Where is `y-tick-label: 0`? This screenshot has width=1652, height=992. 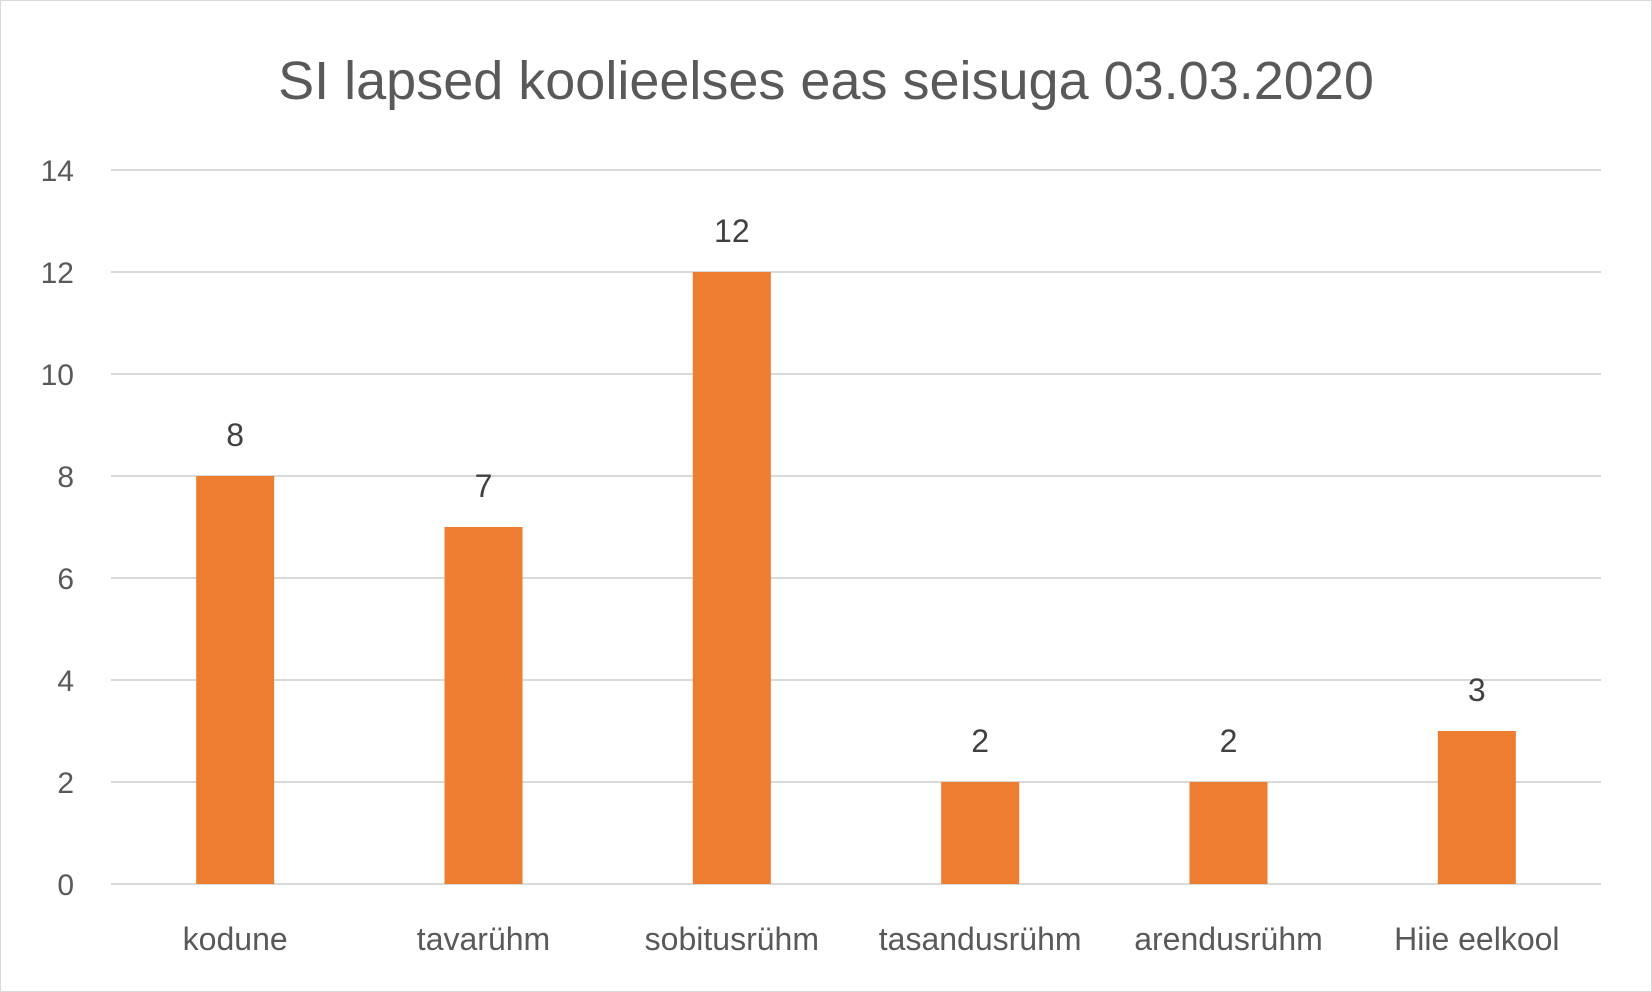 y-tick-label: 0 is located at coordinates (65, 885).